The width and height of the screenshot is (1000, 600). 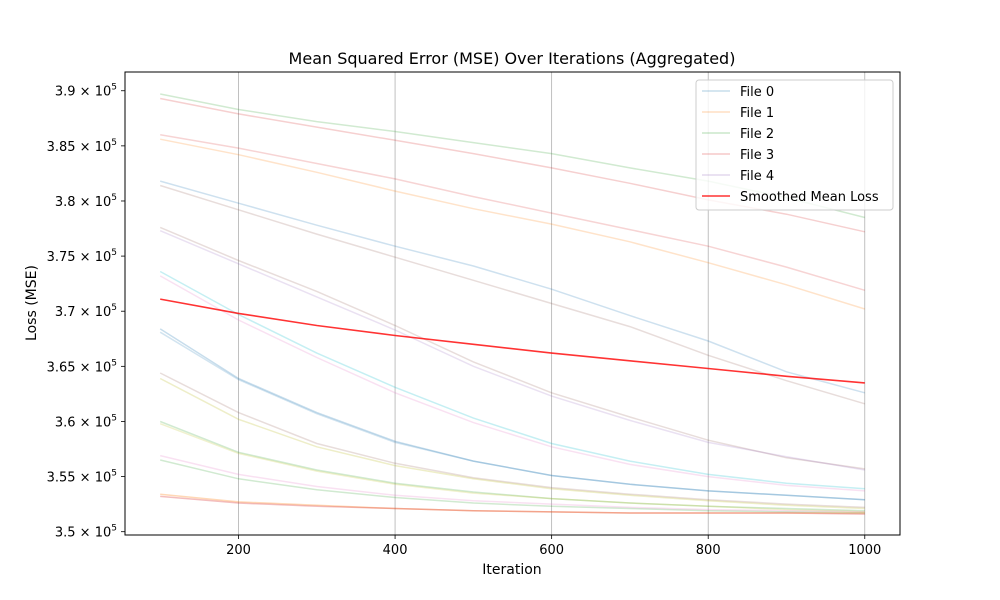 I want to click on x-tick-label: 400, so click(x=395, y=550).